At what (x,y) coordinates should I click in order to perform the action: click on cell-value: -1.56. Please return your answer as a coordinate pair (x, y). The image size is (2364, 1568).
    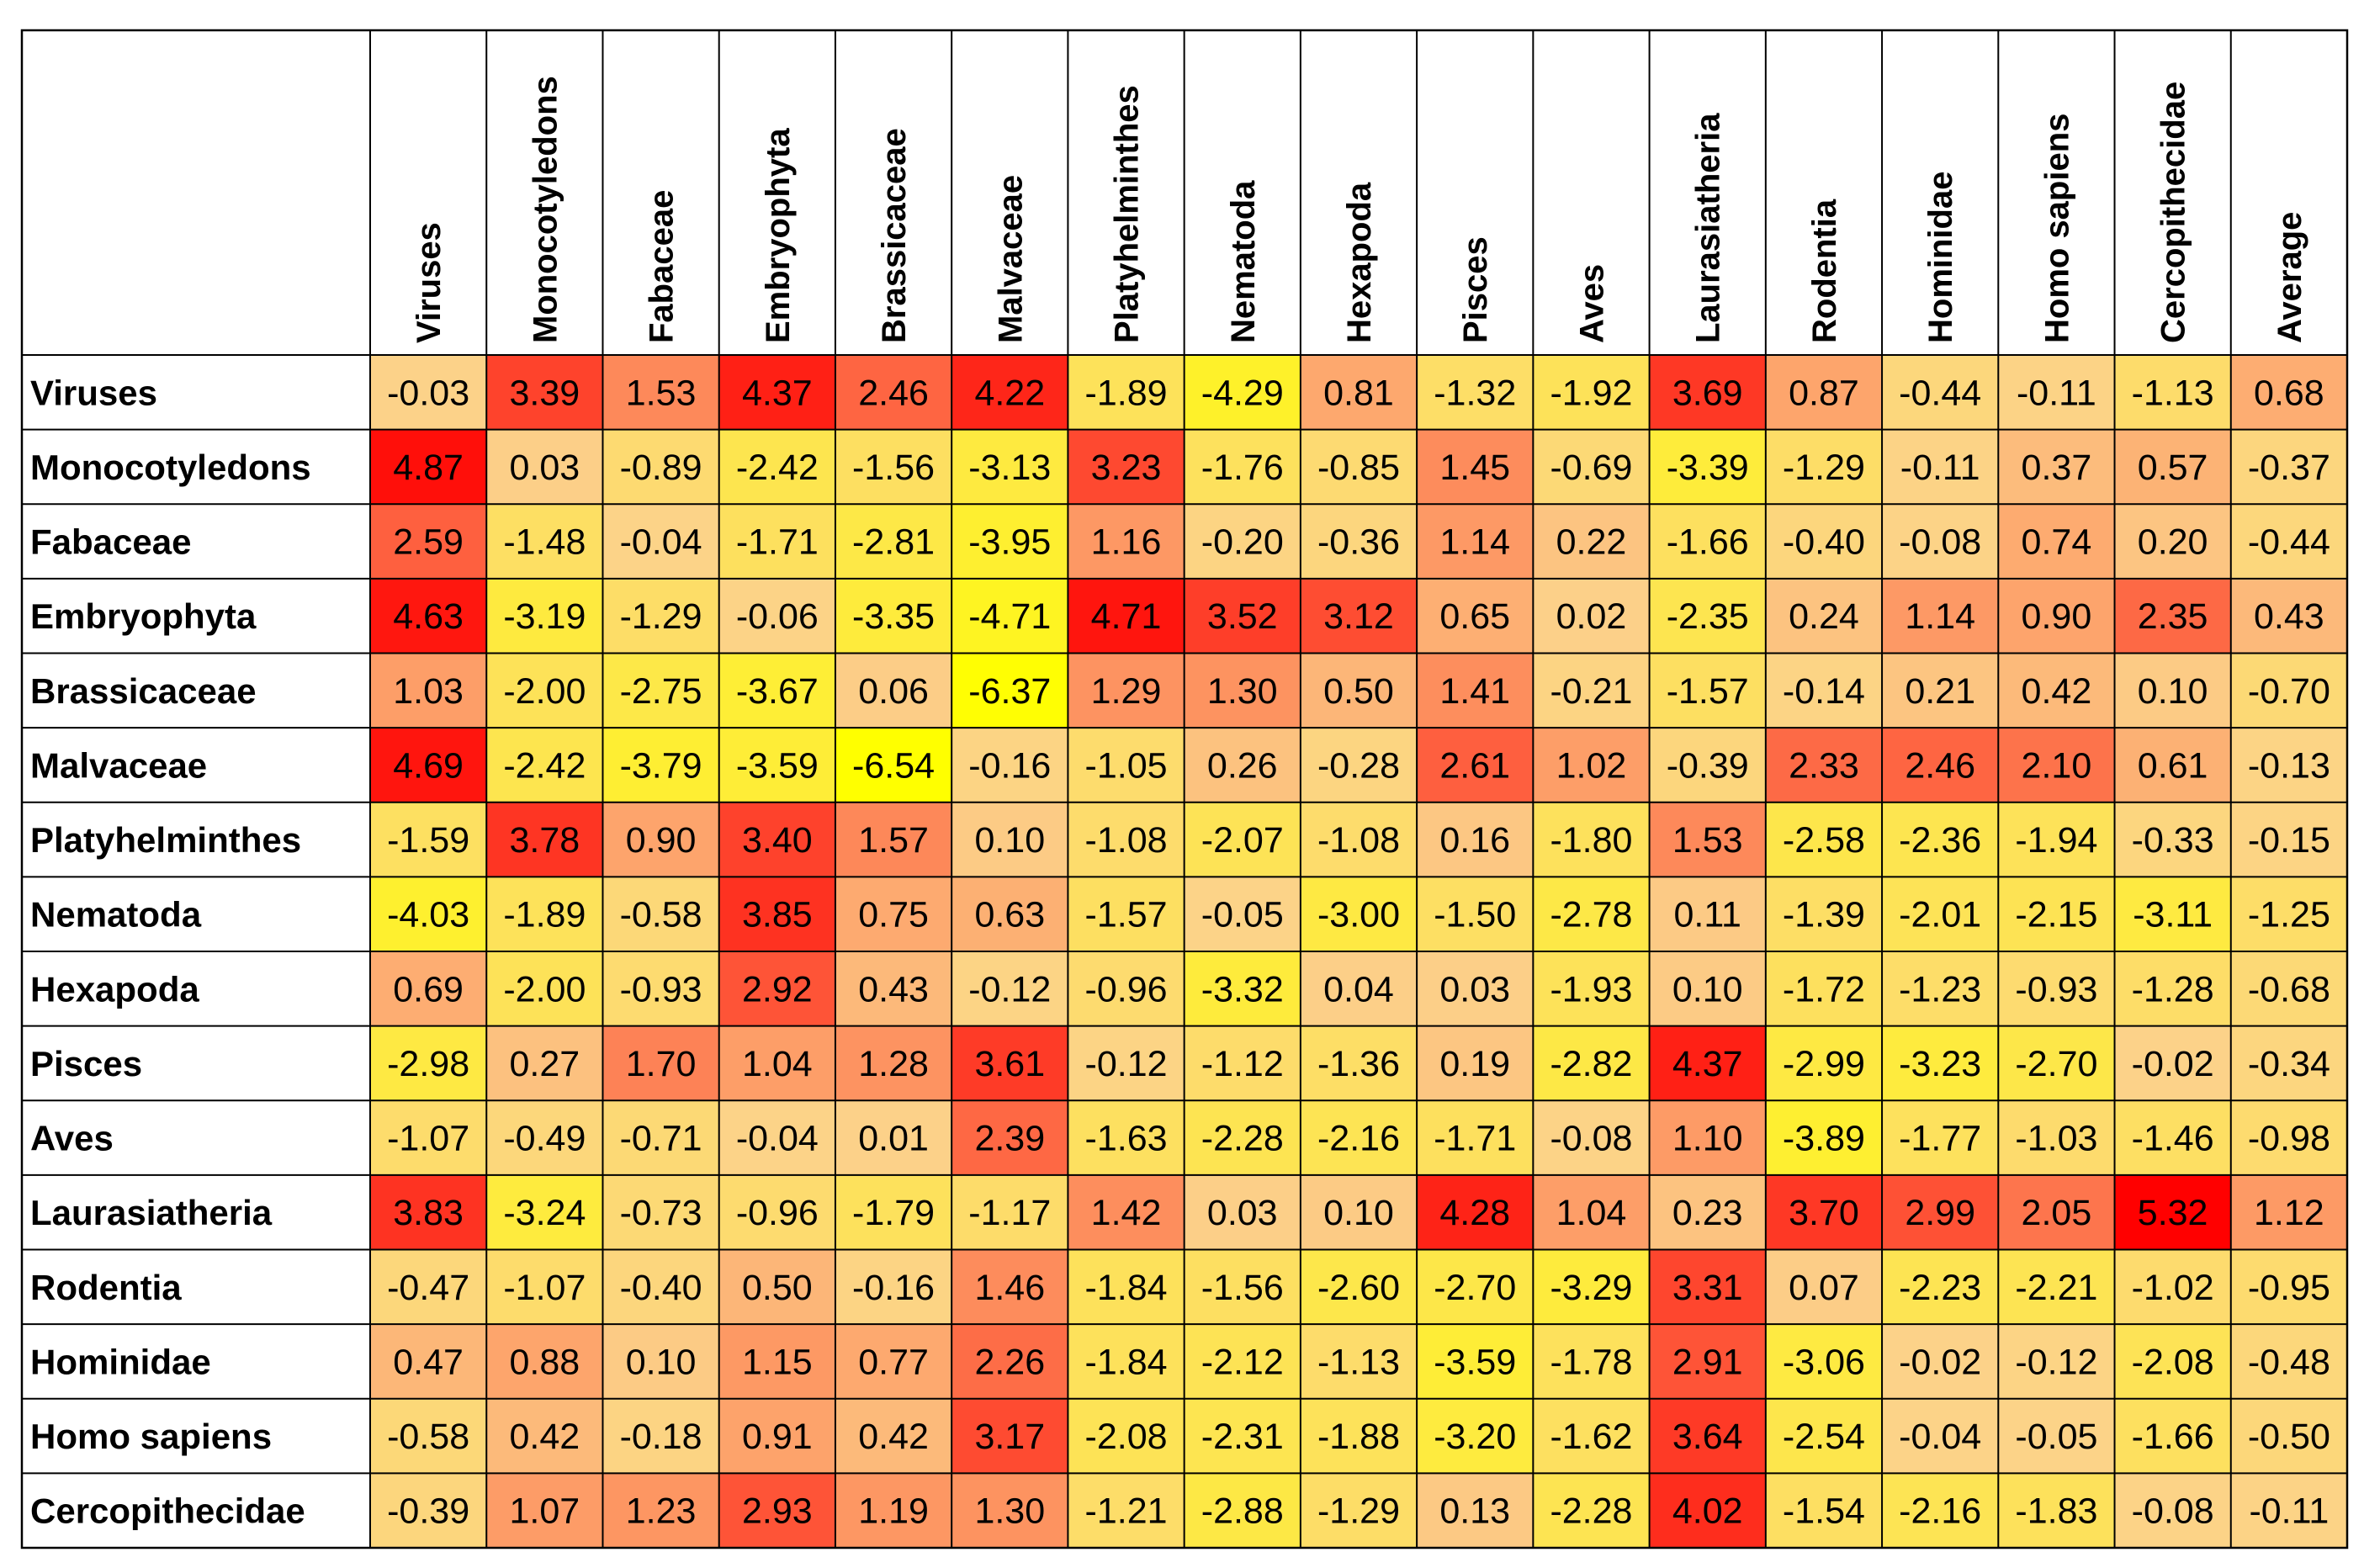
    Looking at the image, I should click on (894, 468).